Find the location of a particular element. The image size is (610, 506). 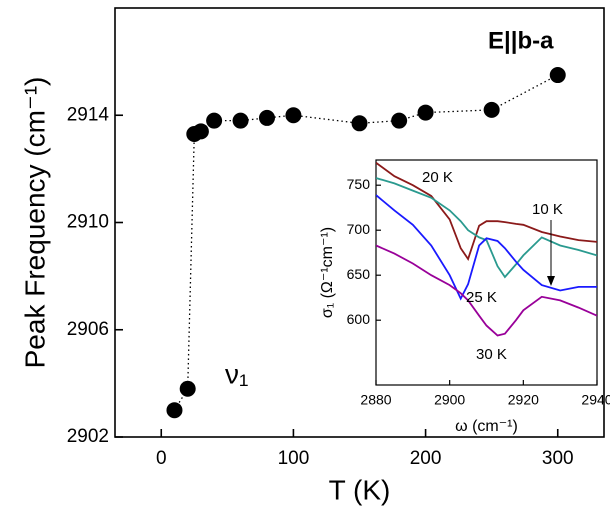

annotation: ν₁ is located at coordinates (236, 373).